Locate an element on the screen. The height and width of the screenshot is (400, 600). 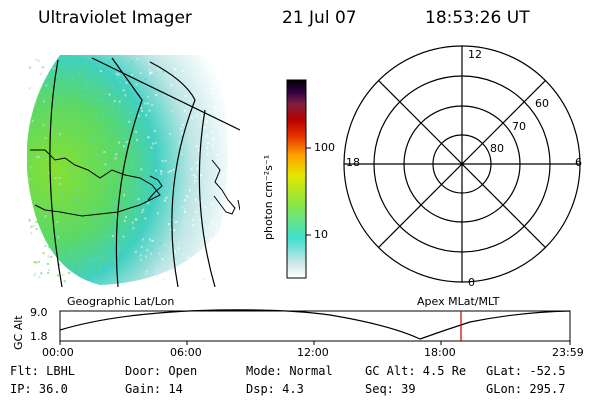
glon-value: GLon: 295.7 is located at coordinates (526, 389).